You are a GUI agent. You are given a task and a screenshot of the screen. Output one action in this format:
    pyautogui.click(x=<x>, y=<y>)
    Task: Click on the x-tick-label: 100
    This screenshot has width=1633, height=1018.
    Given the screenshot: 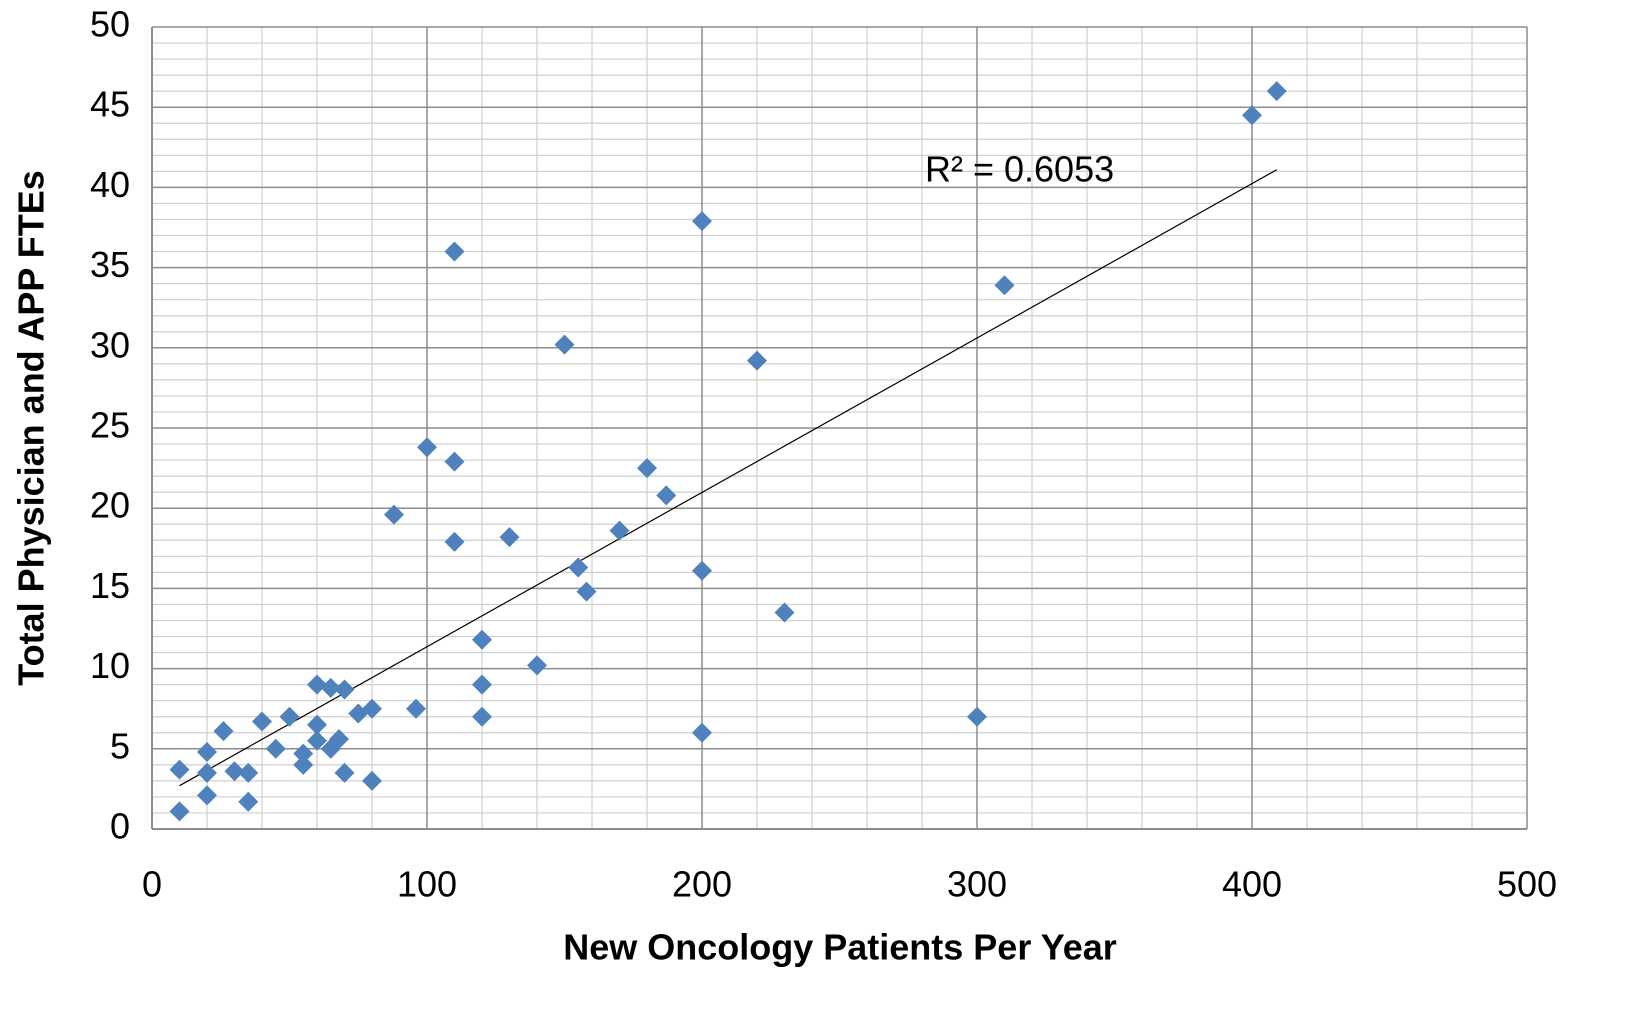 What is the action you would take?
    pyautogui.click(x=427, y=884)
    